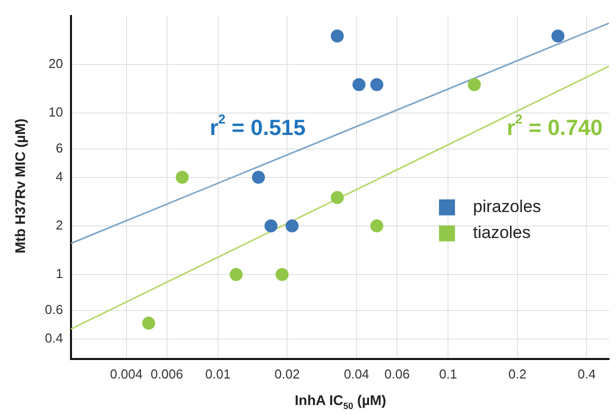  Describe the element at coordinates (59, 148) in the screenshot. I see `y-tick-label: 6` at that location.